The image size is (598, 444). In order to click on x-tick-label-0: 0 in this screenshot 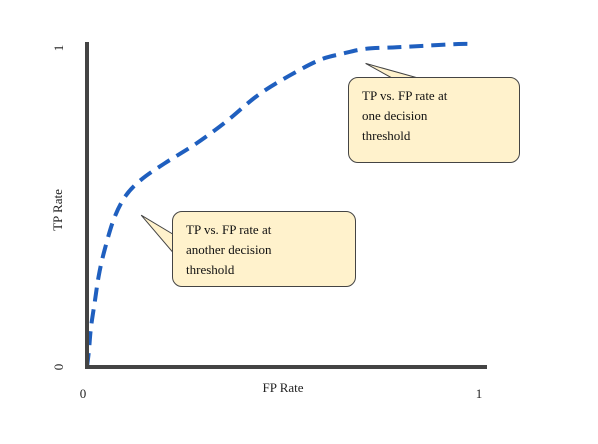, I will do `click(83, 393)`.